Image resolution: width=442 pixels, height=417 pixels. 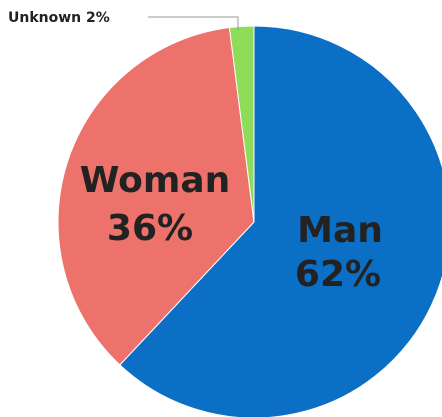 I want to click on man-slice-name: Man, so click(x=340, y=230).